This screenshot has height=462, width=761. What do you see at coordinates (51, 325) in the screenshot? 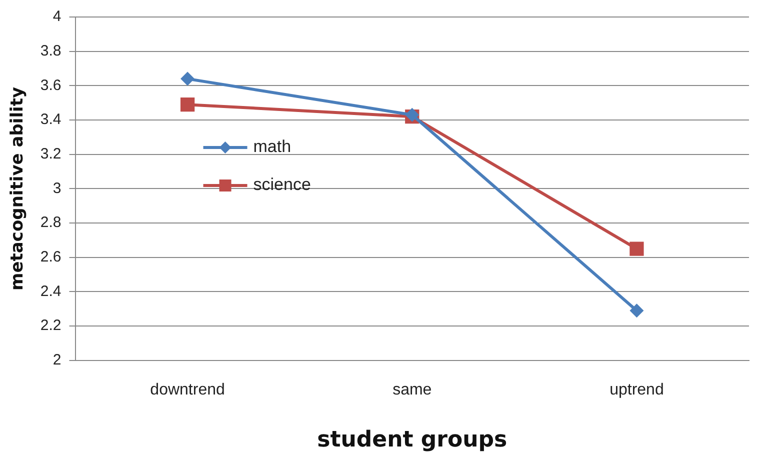
I see `y-tick-label: 2.2` at bounding box center [51, 325].